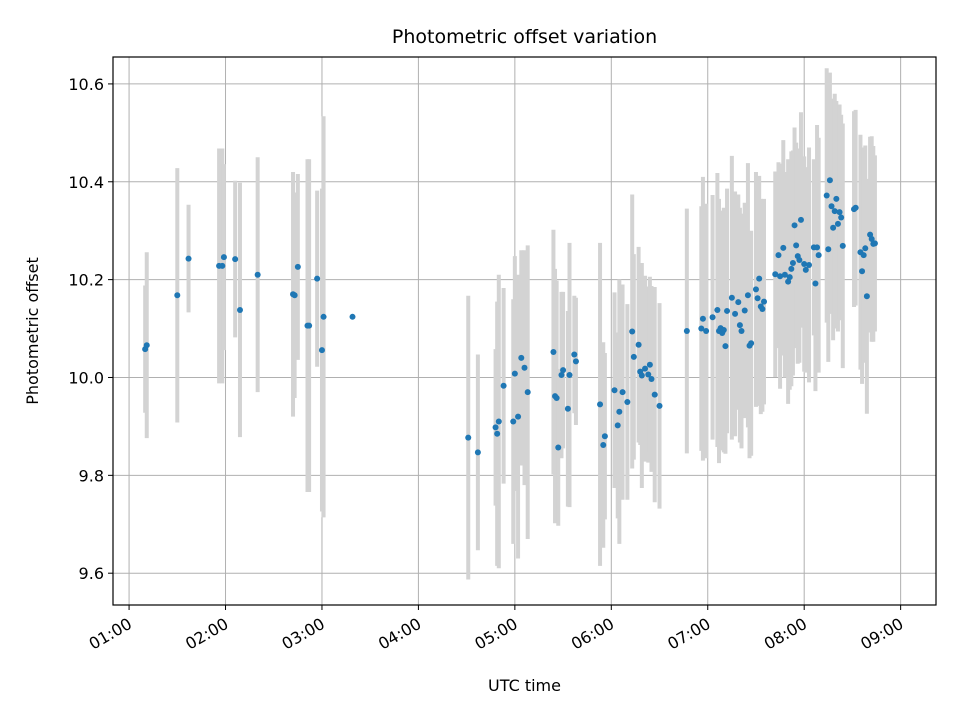 This screenshot has height=720, width=960. Describe the element at coordinates (524, 37) in the screenshot. I see `chart-title: Photometric offset variation` at that location.